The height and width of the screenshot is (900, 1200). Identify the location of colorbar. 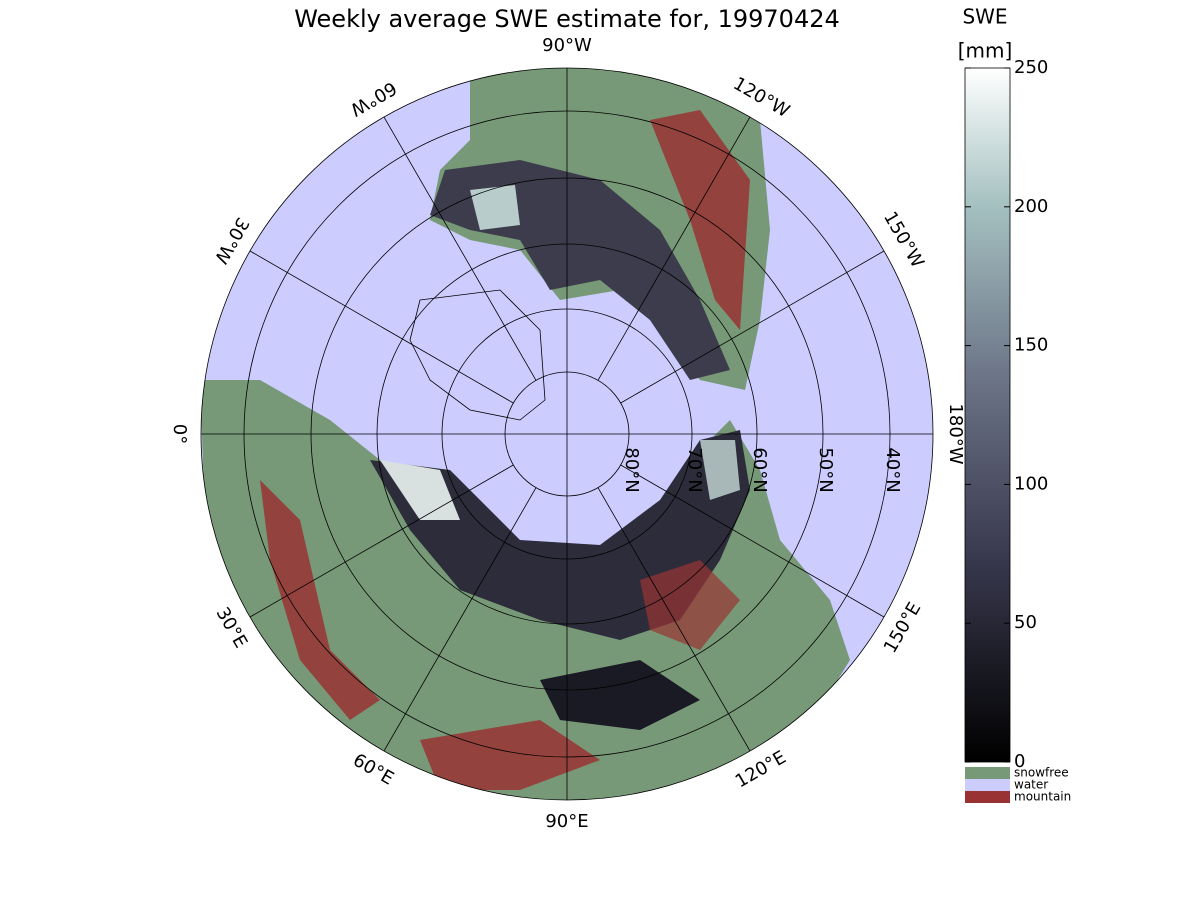
(987, 415).